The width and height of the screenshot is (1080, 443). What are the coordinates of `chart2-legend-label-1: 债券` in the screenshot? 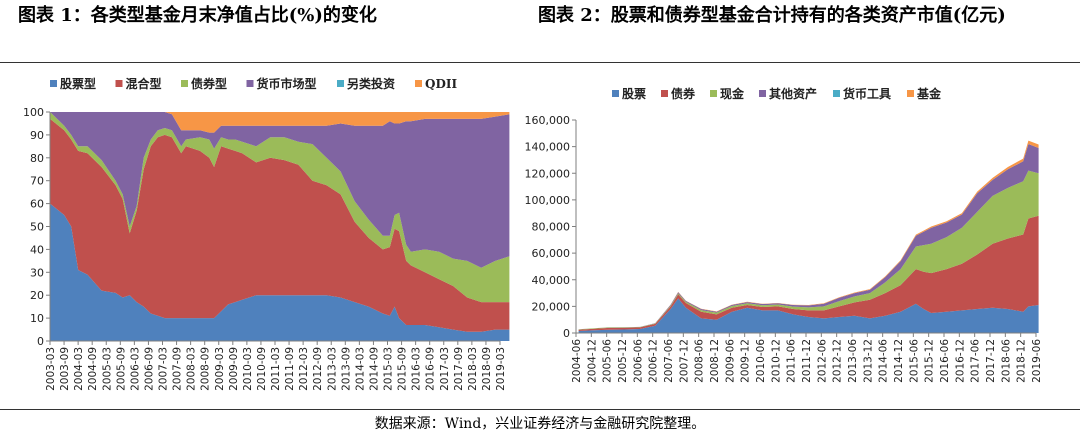 It's located at (683, 93).